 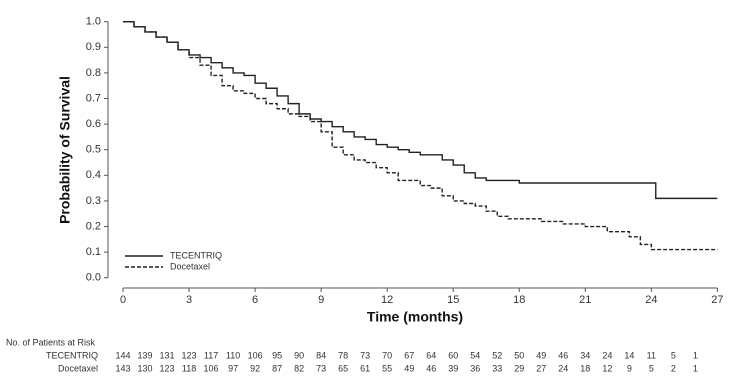 I want to click on risk-count: 18, so click(x=585, y=368).